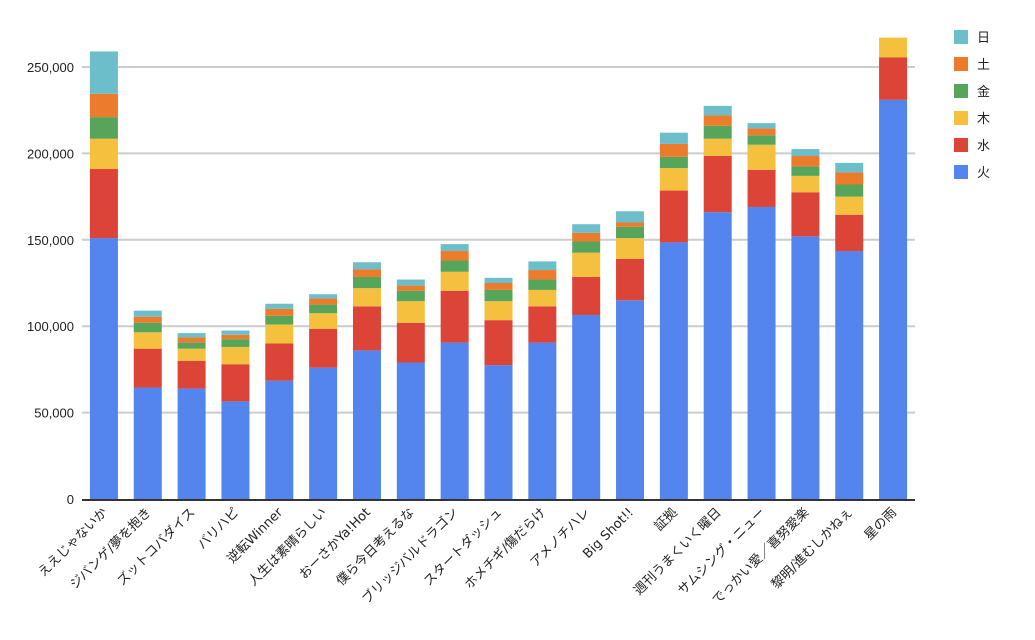  I want to click on x-tick-label: ホメチギ/傷だらけ, so click(505, 548).